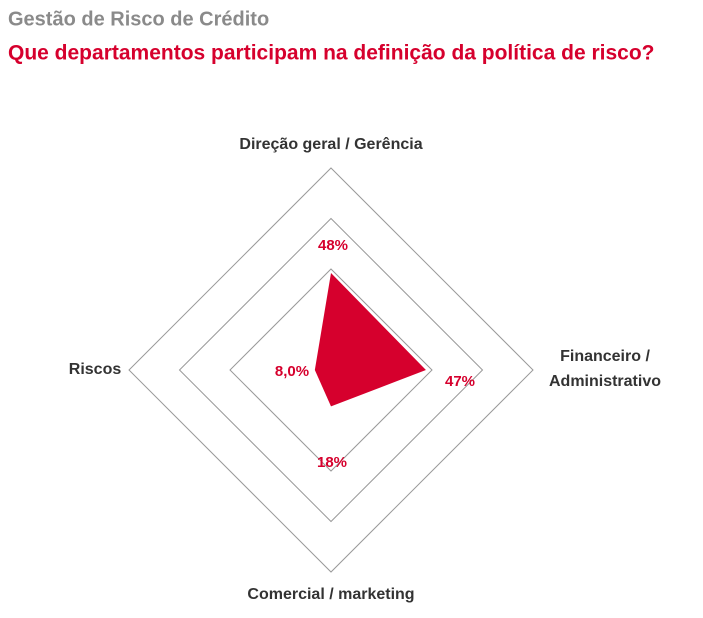  Describe the element at coordinates (95, 369) in the screenshot. I see `axis-label: Riscos` at that location.